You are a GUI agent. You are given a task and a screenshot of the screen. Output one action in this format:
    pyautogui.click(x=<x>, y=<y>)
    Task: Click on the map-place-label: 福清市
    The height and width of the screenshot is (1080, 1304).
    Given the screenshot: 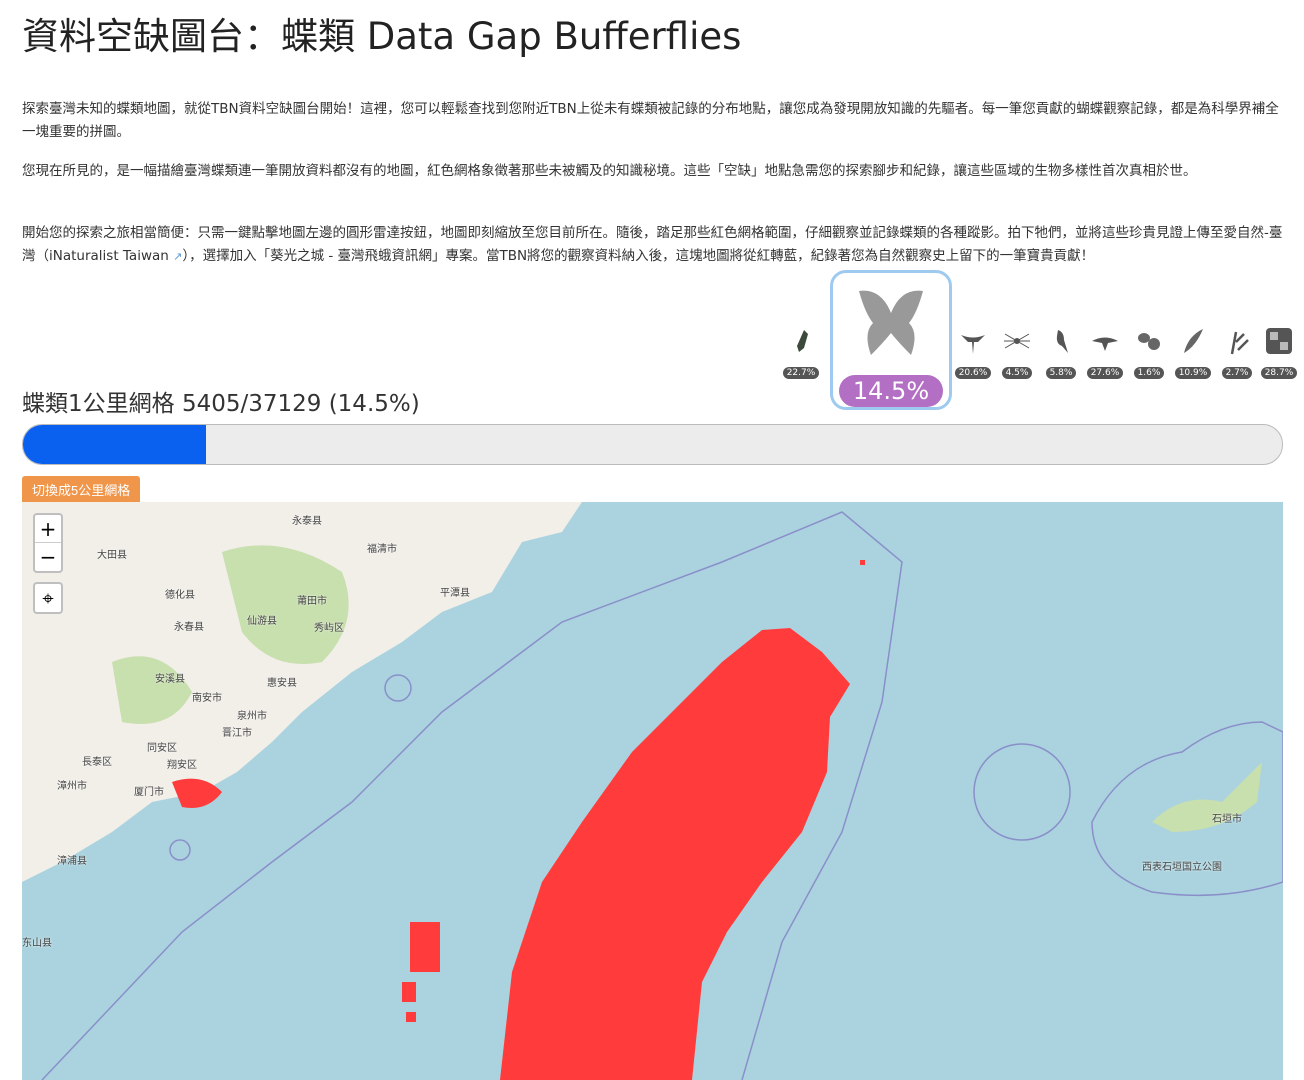 What is the action you would take?
    pyautogui.click(x=382, y=549)
    